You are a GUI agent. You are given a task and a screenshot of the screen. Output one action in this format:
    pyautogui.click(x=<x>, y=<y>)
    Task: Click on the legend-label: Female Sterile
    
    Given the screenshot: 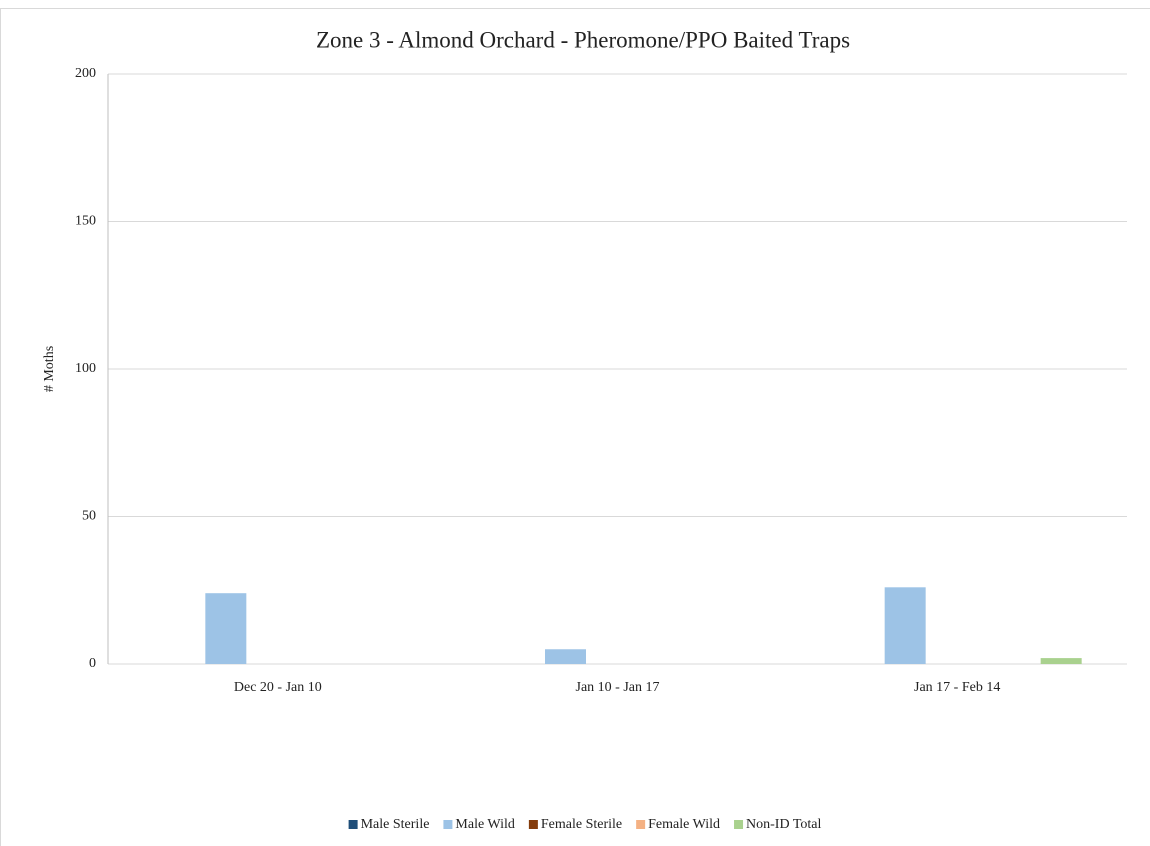 What is the action you would take?
    pyautogui.click(x=581, y=824)
    